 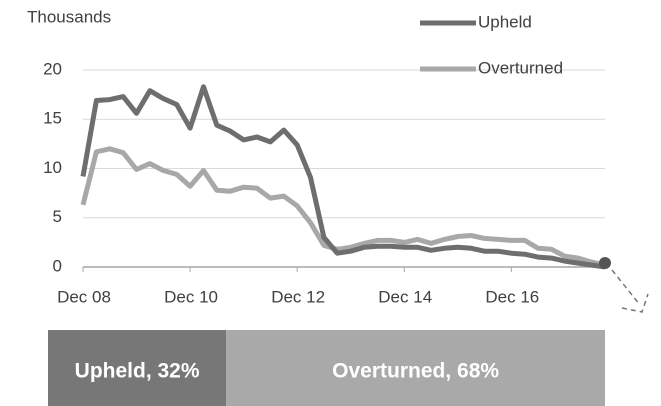 What do you see at coordinates (137, 371) in the screenshot?
I see `bar-label: Upheld, 32%` at bounding box center [137, 371].